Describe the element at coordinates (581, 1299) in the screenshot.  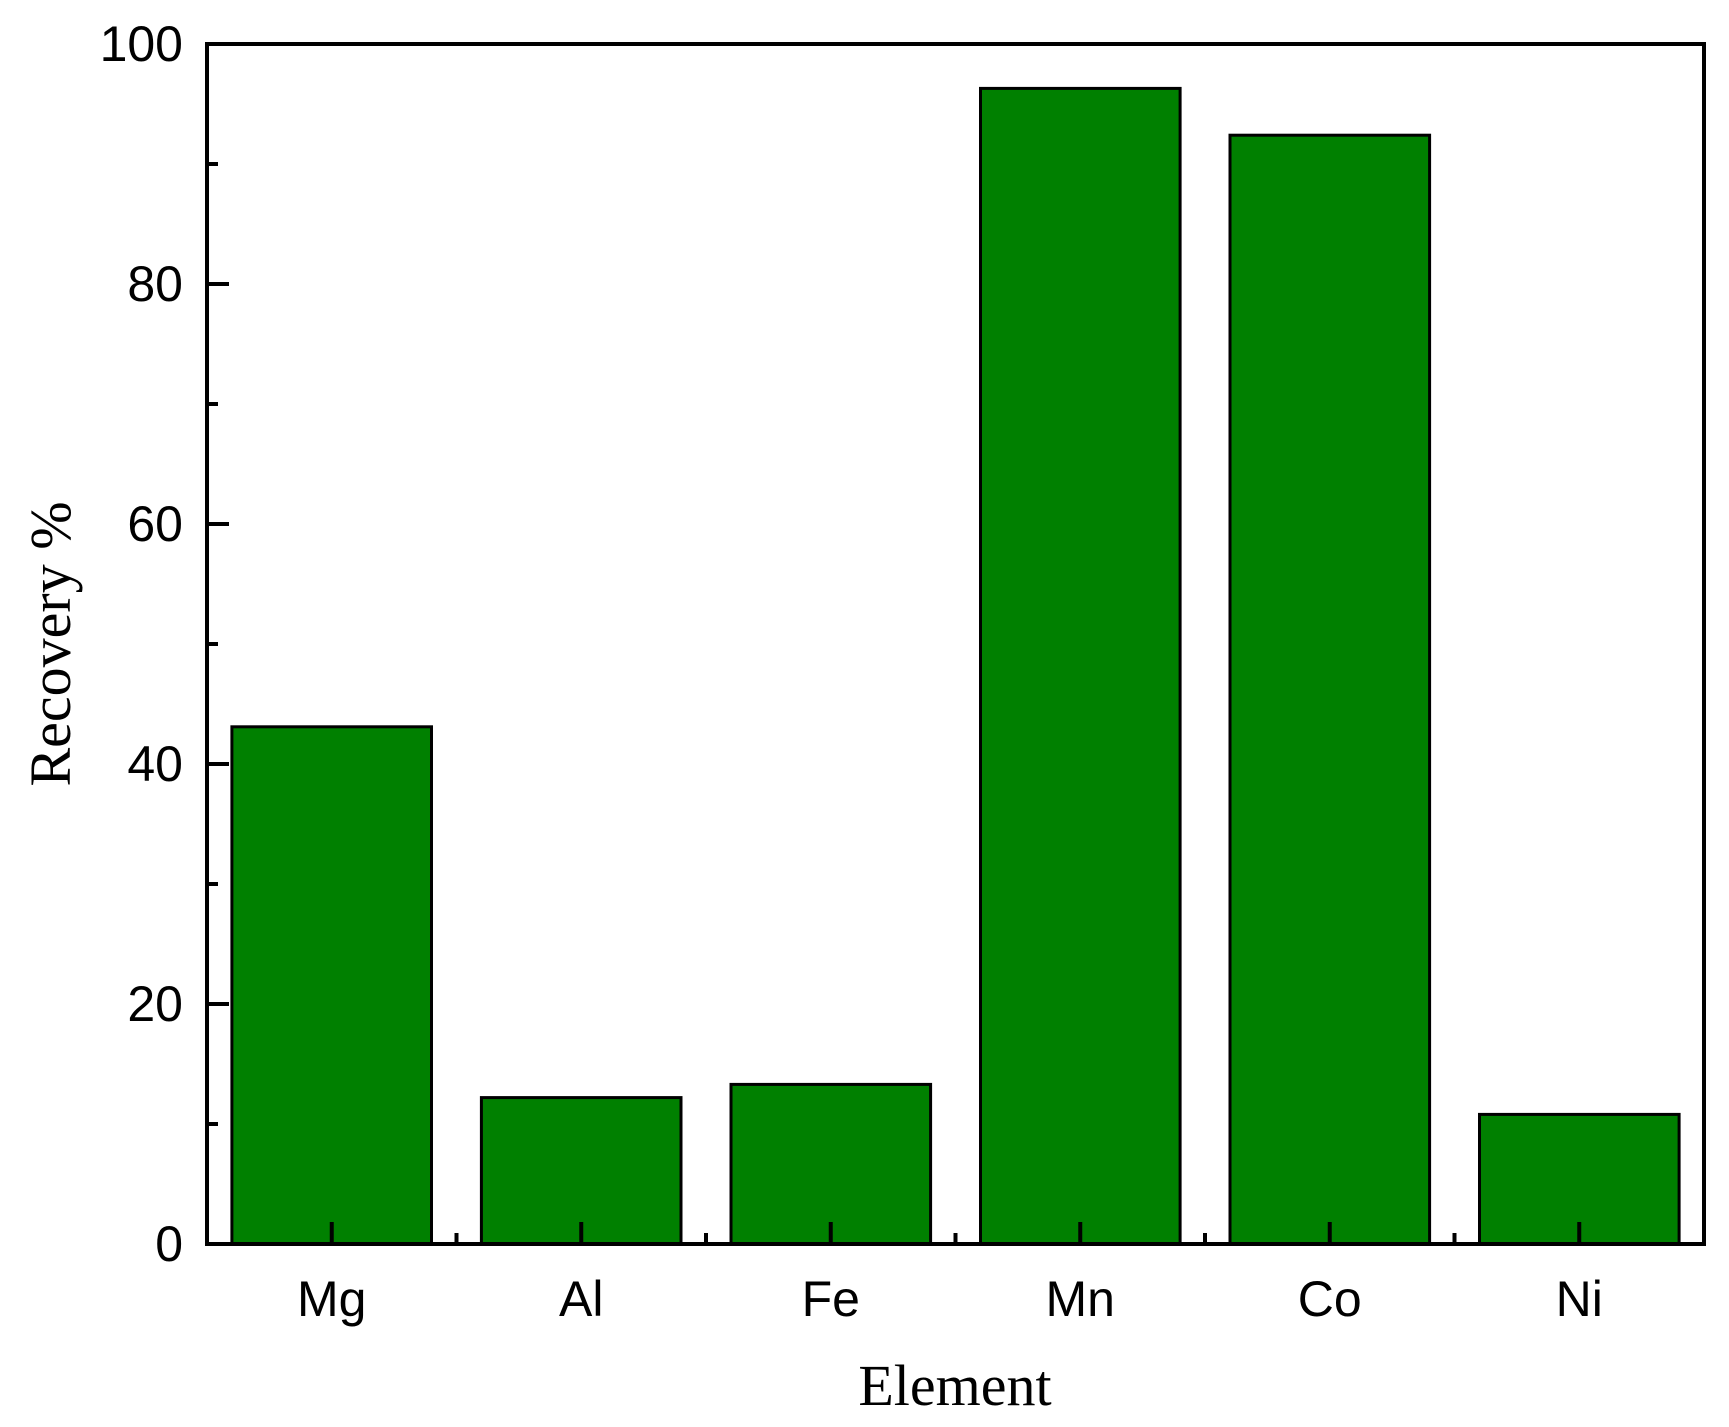
I see `x-tick-label-al: Al` at that location.